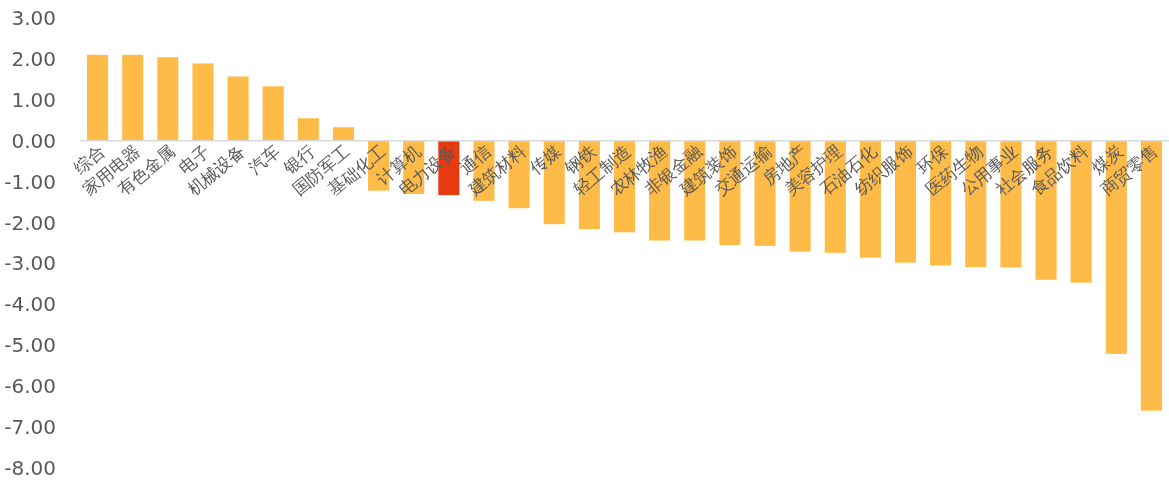  I want to click on y-tick-label: -8.00, so click(30, 468).